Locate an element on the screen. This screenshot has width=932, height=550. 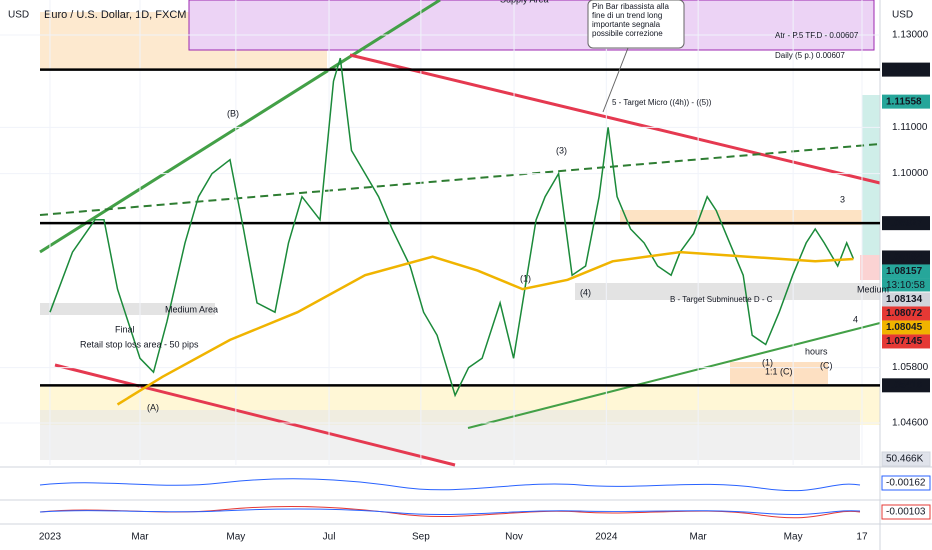
annotation: (B) is located at coordinates (233, 113).